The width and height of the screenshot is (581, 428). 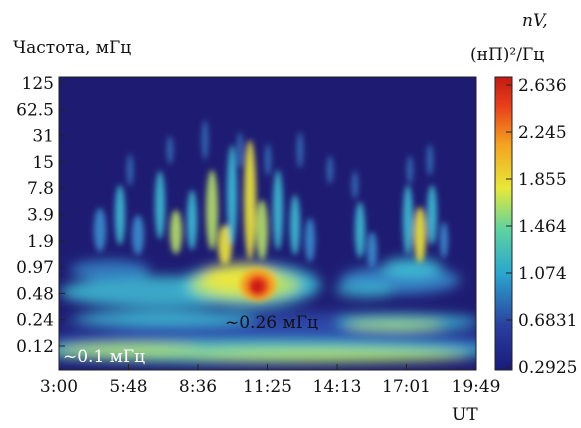 I want to click on x-tick-label: 19:49, so click(x=476, y=387).